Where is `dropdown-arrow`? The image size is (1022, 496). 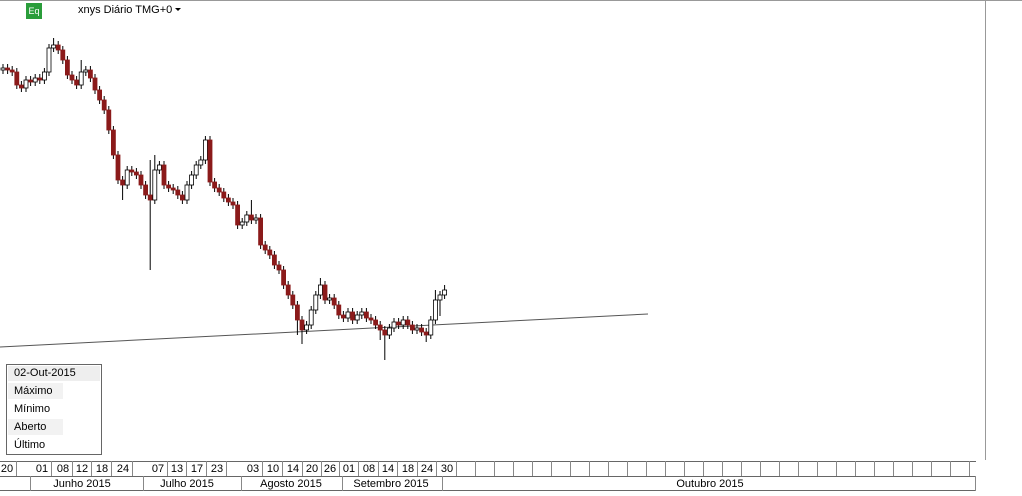
dropdown-arrow is located at coordinates (178, 9).